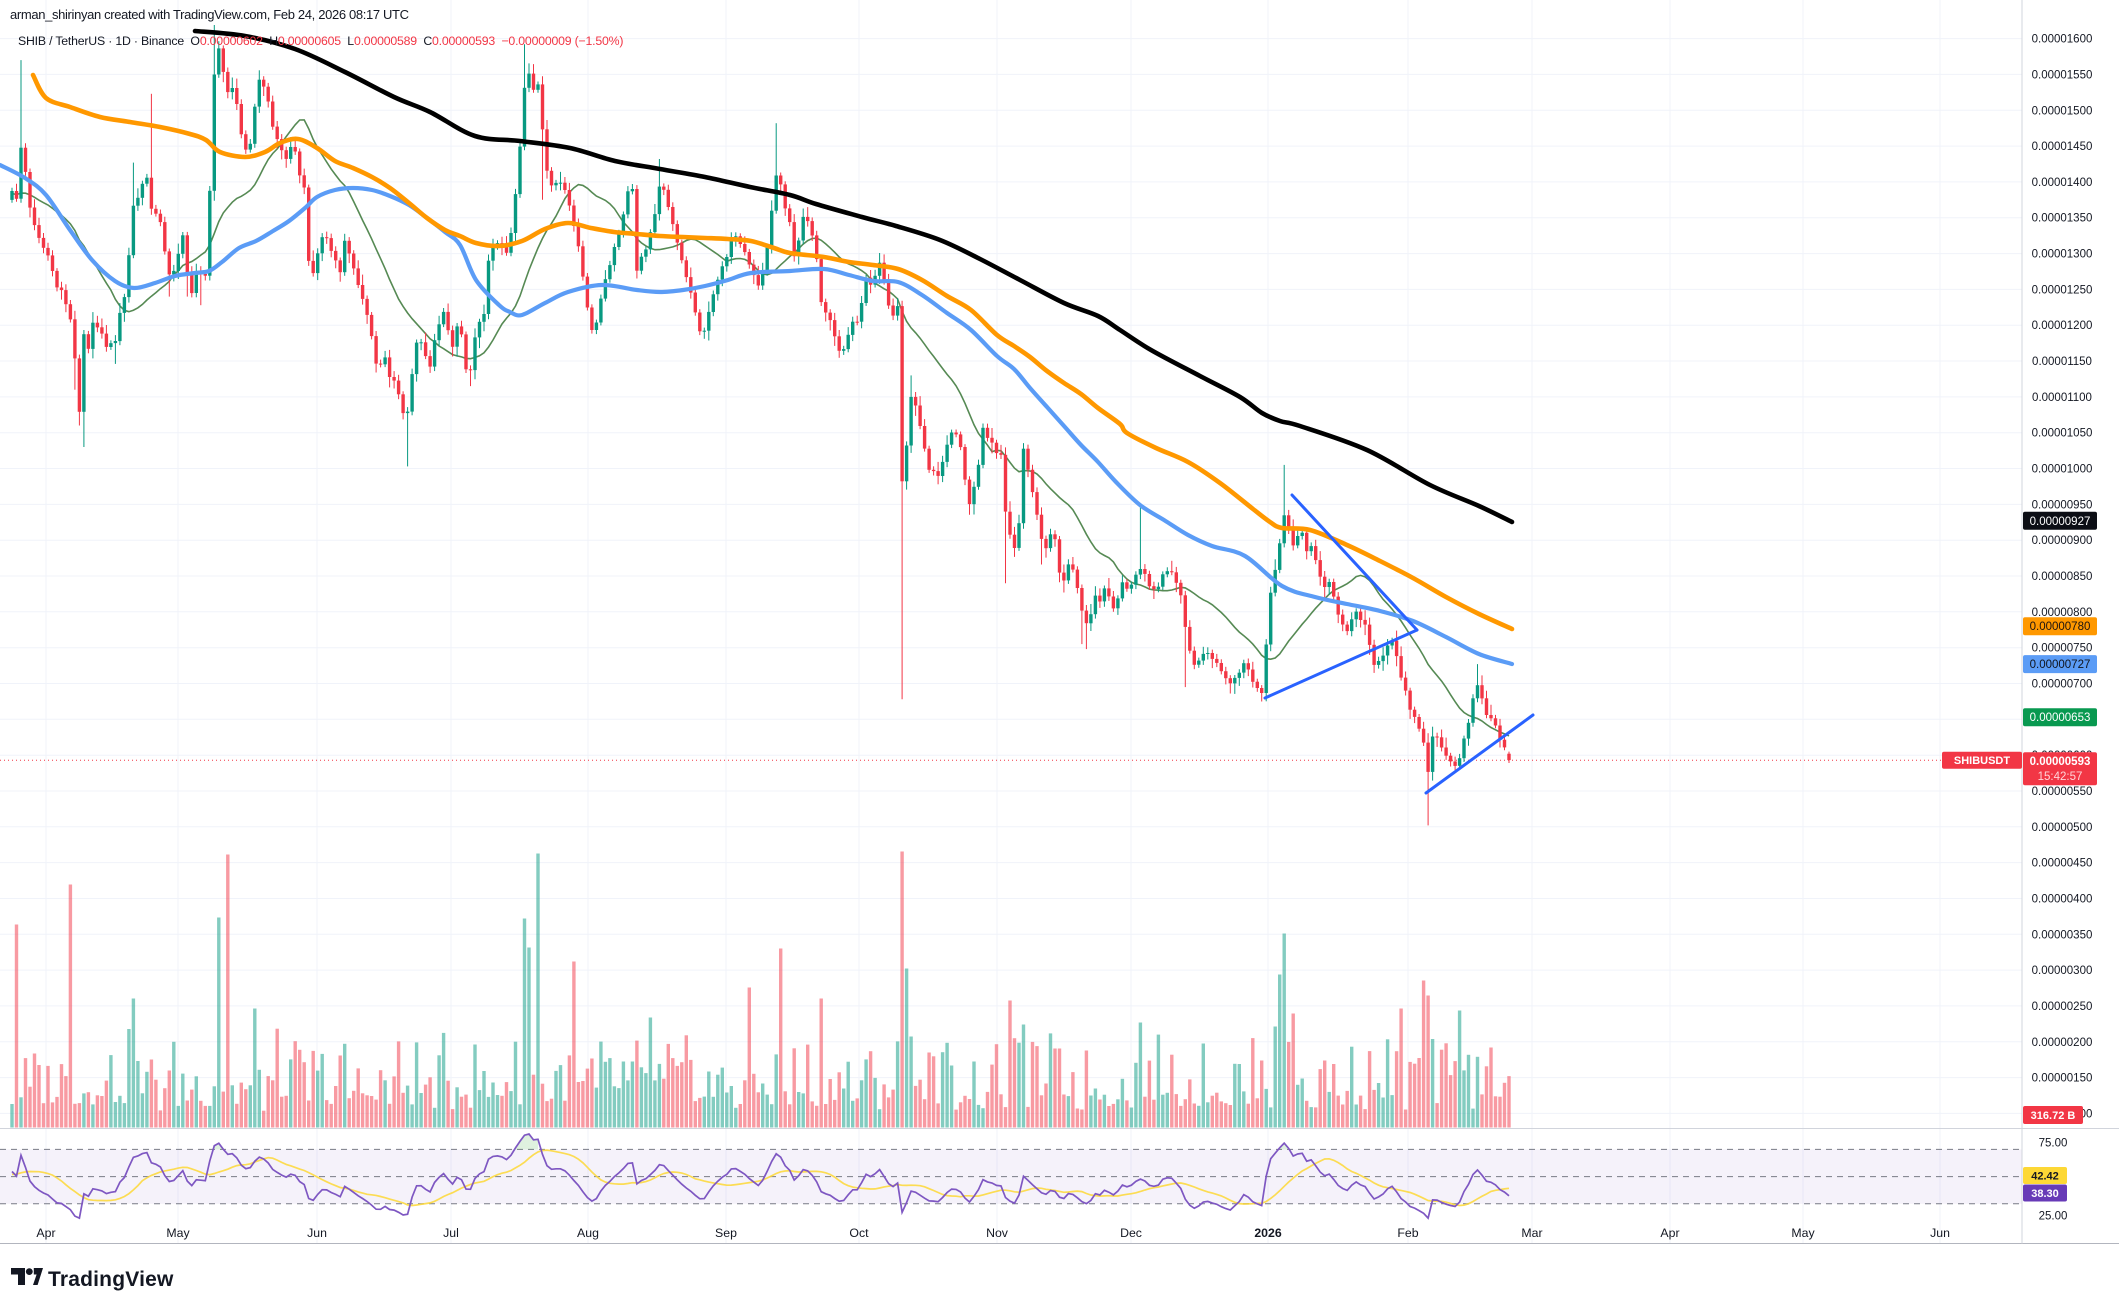 The height and width of the screenshot is (1307, 2119). Describe the element at coordinates (2062, 219) in the screenshot. I see `svg-text: 0.00001350` at that location.